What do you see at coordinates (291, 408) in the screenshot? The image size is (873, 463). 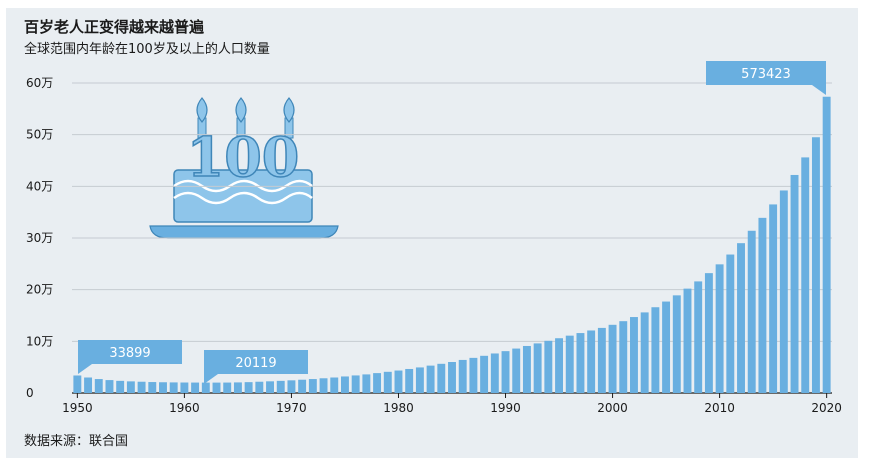 I see `x-tick-label: 1970` at bounding box center [291, 408].